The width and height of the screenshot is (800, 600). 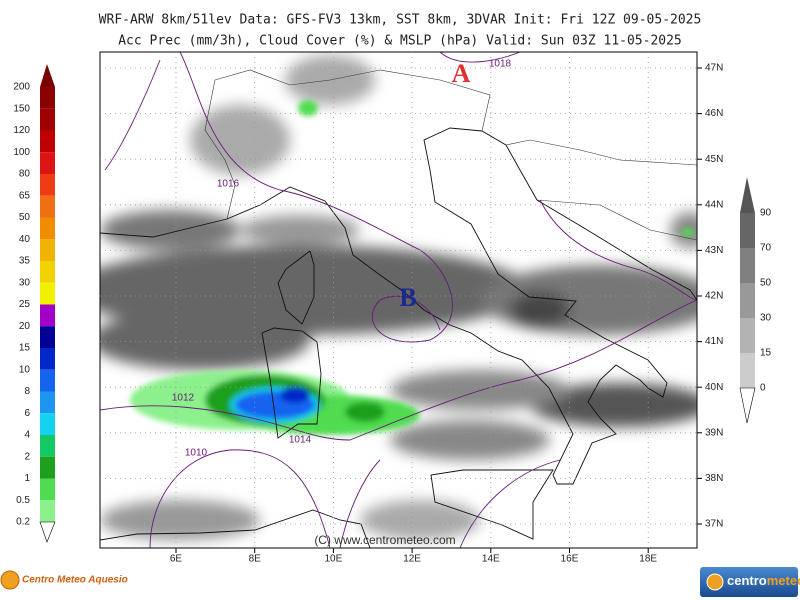 What do you see at coordinates (21, 152) in the screenshot?
I see `colorbar-label: 100` at bounding box center [21, 152].